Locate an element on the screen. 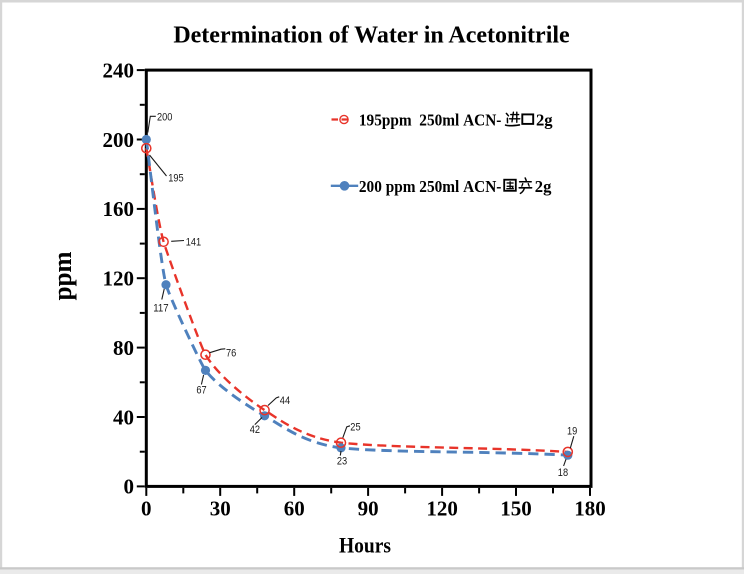 This screenshot has height=574, width=744. svg-text: 200 ppm 250ml ACN- is located at coordinates (430, 186).